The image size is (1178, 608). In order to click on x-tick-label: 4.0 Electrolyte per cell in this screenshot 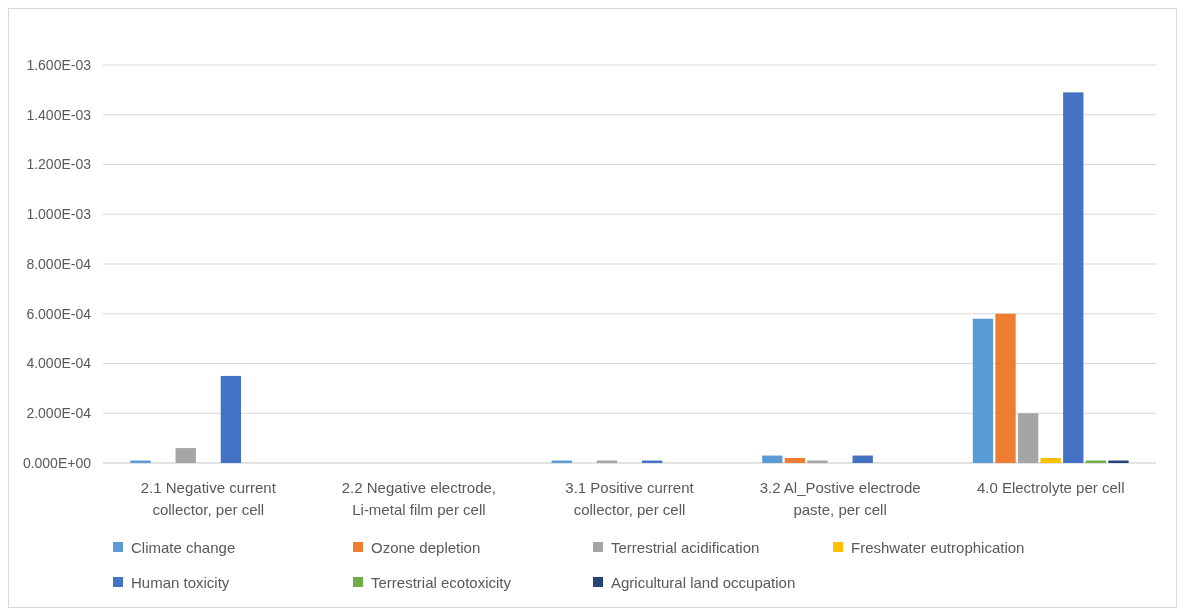, I will do `click(1050, 487)`.